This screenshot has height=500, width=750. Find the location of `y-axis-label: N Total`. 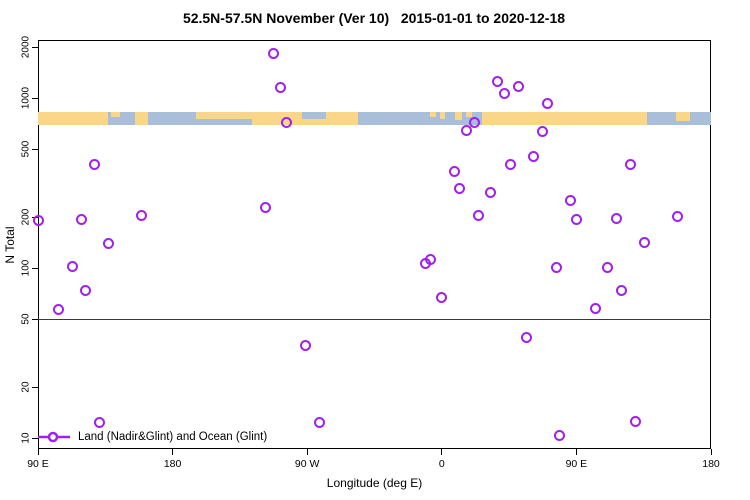

y-axis-label: N Total is located at coordinates (10, 245).